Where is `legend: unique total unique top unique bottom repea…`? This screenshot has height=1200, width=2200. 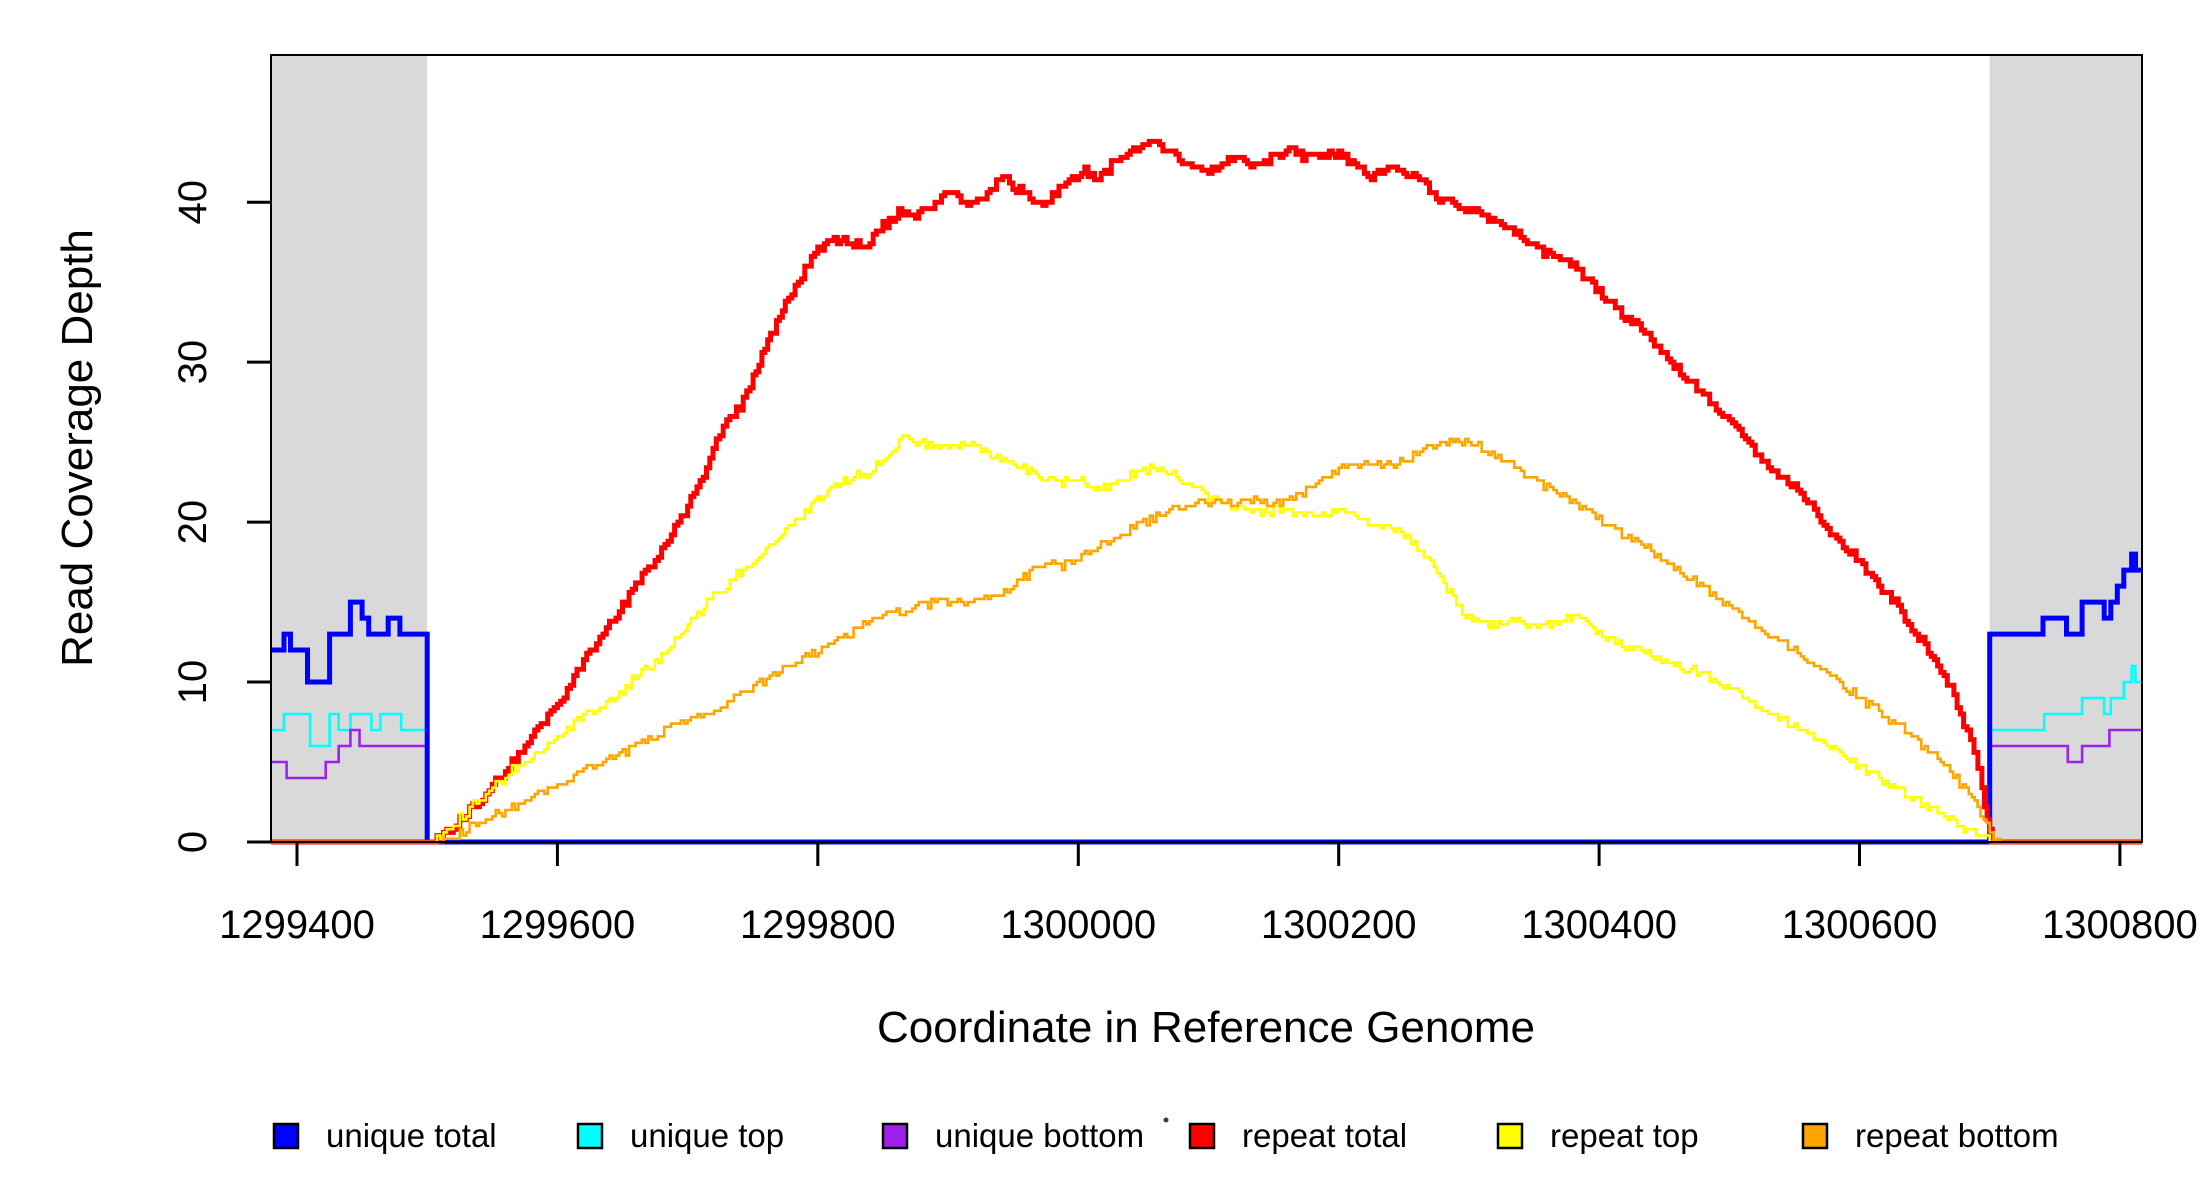
legend: unique total unique top unique bottom repea… is located at coordinates (1165, 1135).